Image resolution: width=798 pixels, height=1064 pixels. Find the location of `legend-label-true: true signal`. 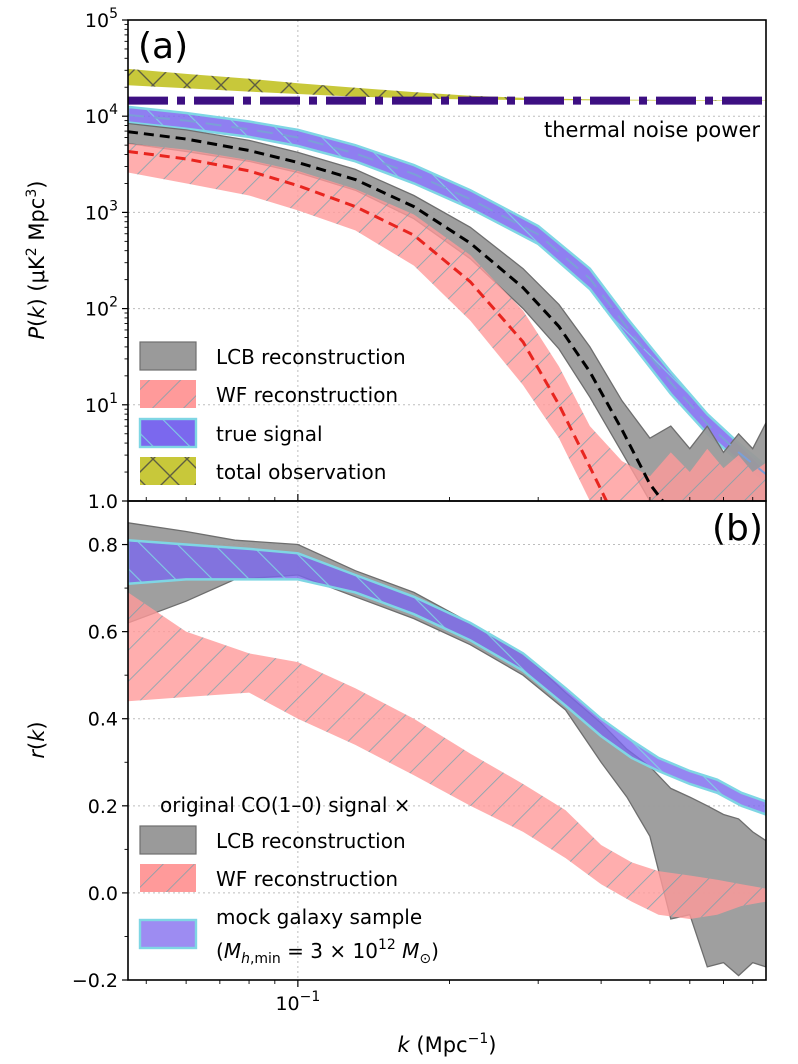

legend-label-true: true signal is located at coordinates (269, 434).